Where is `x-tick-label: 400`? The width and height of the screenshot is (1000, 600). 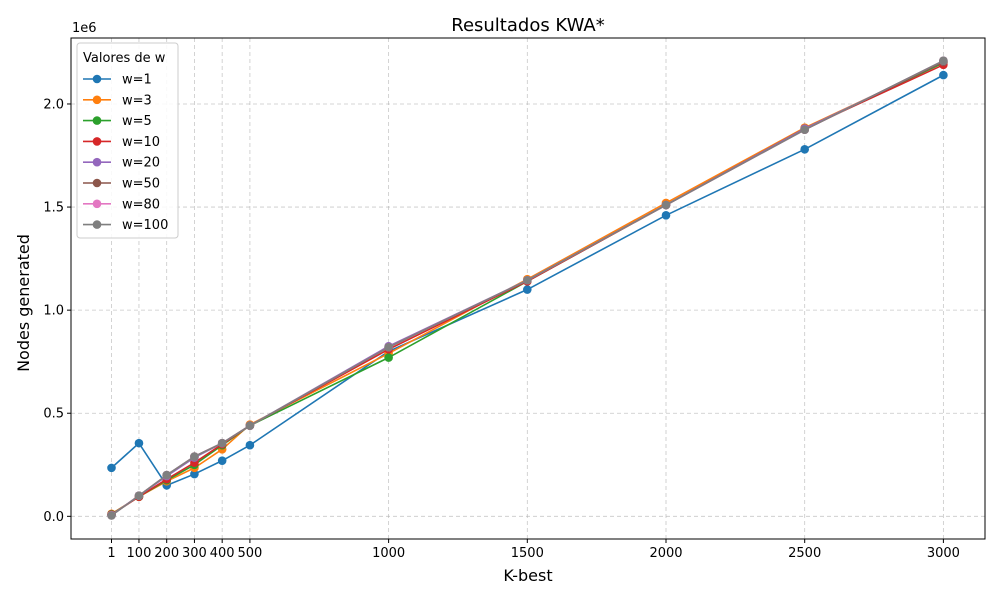
x-tick-label: 400 is located at coordinates (222, 553).